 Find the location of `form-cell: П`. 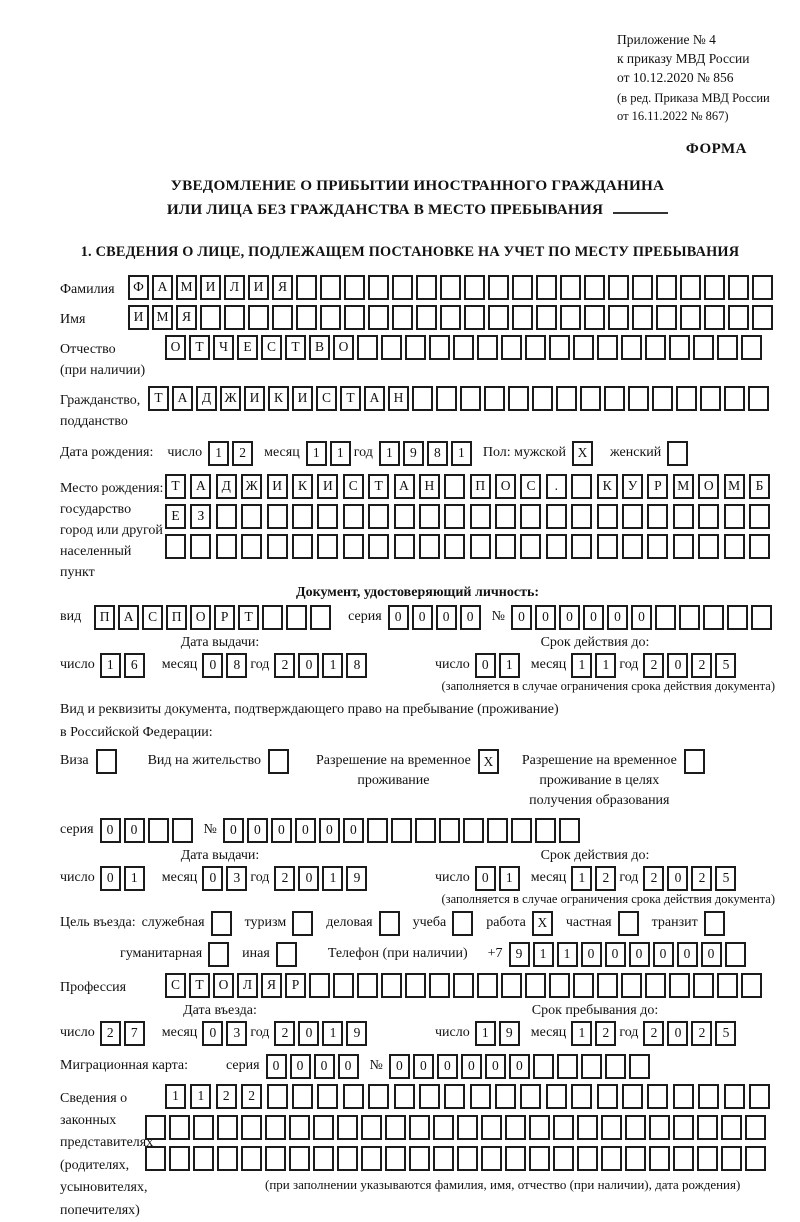

form-cell: П is located at coordinates (480, 486).